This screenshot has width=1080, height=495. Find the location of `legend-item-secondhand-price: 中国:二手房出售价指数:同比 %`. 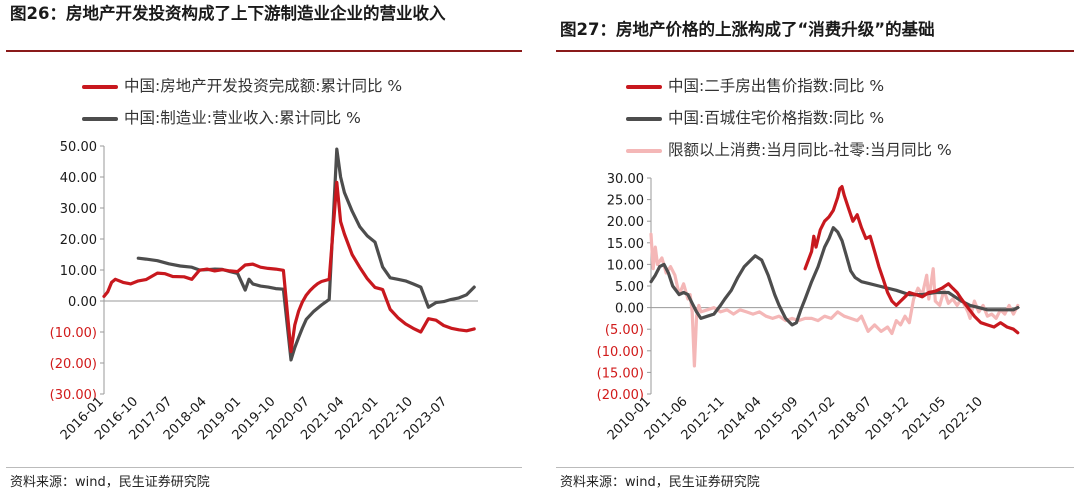

legend-item-secondhand-price: 中国:二手房出售价指数:同比 % is located at coordinates (755, 85).